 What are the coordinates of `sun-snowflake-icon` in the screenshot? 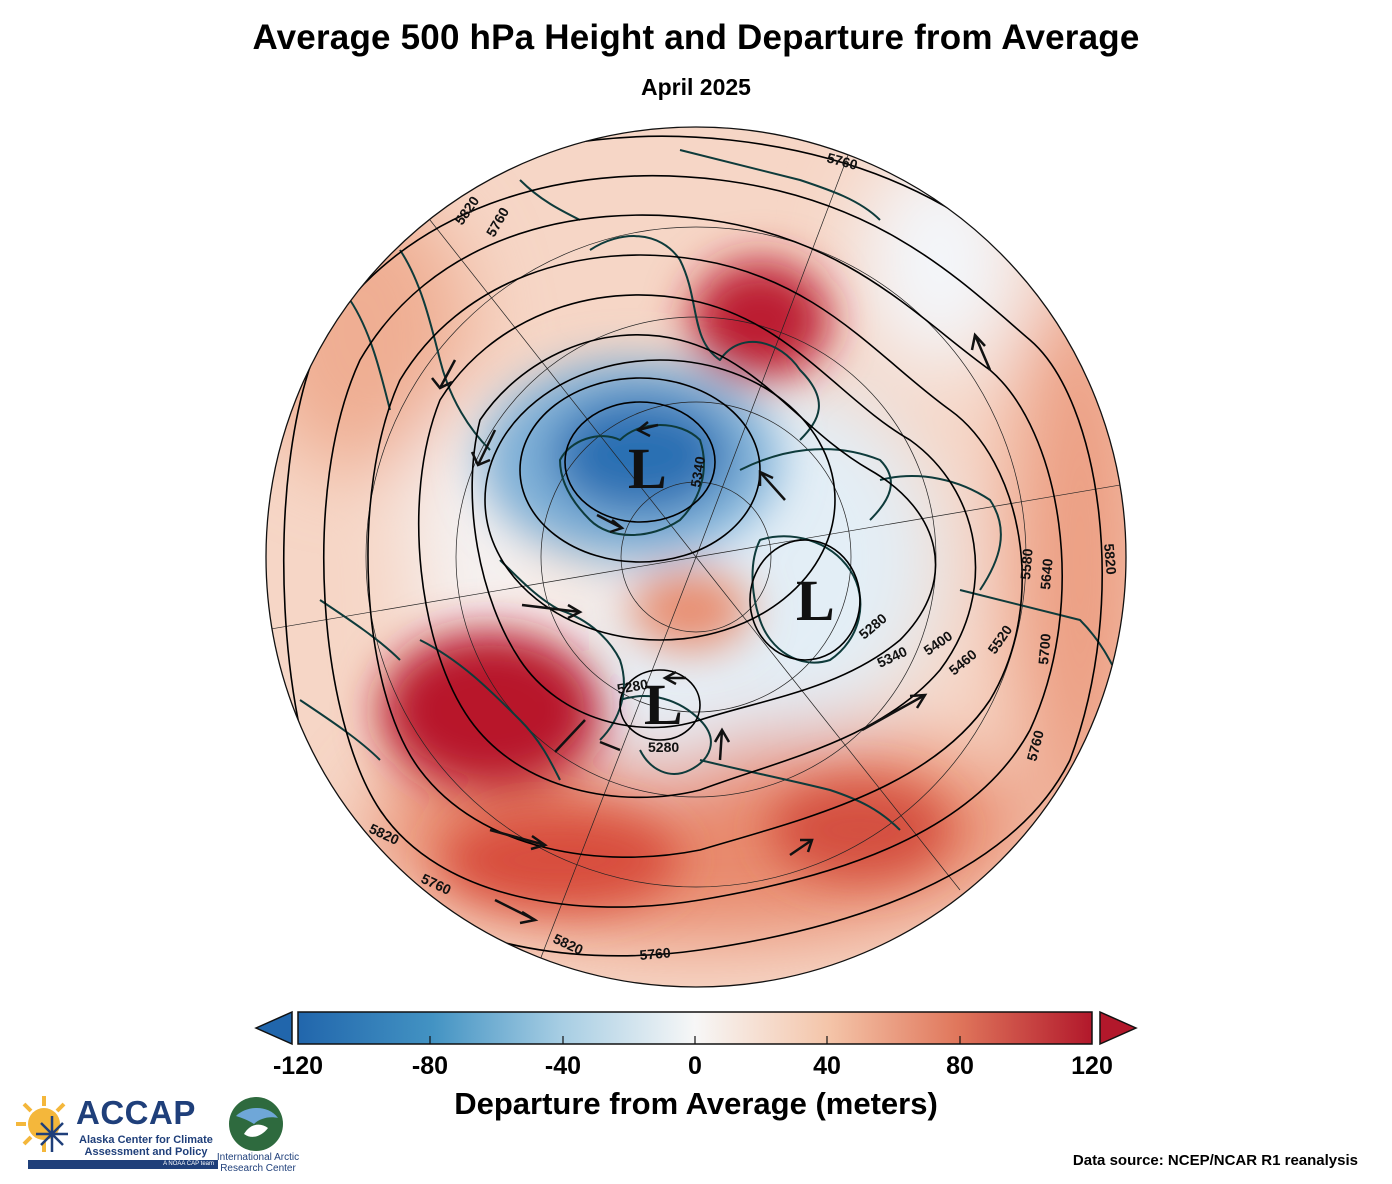 It's located at (42, 1124).